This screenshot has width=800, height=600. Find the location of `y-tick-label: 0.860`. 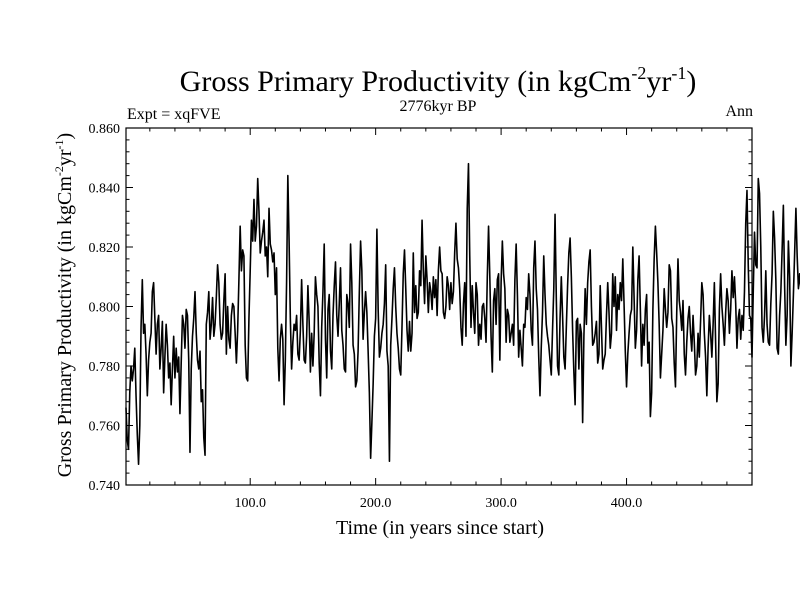

y-tick-label: 0.860 is located at coordinates (105, 129).